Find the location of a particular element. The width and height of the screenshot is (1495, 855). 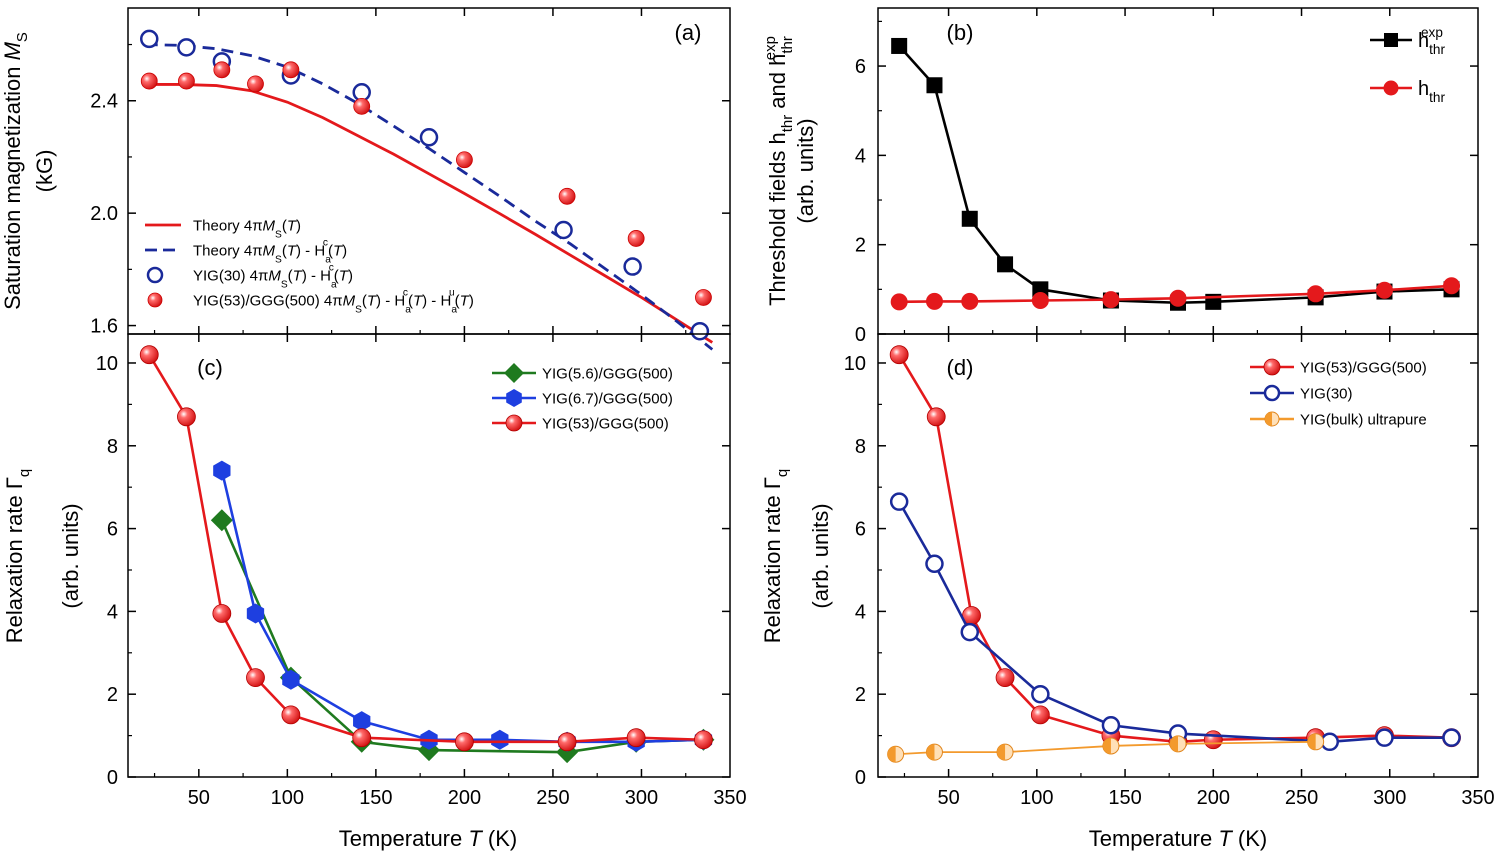

x-tick-label: 350 is located at coordinates (729, 798).